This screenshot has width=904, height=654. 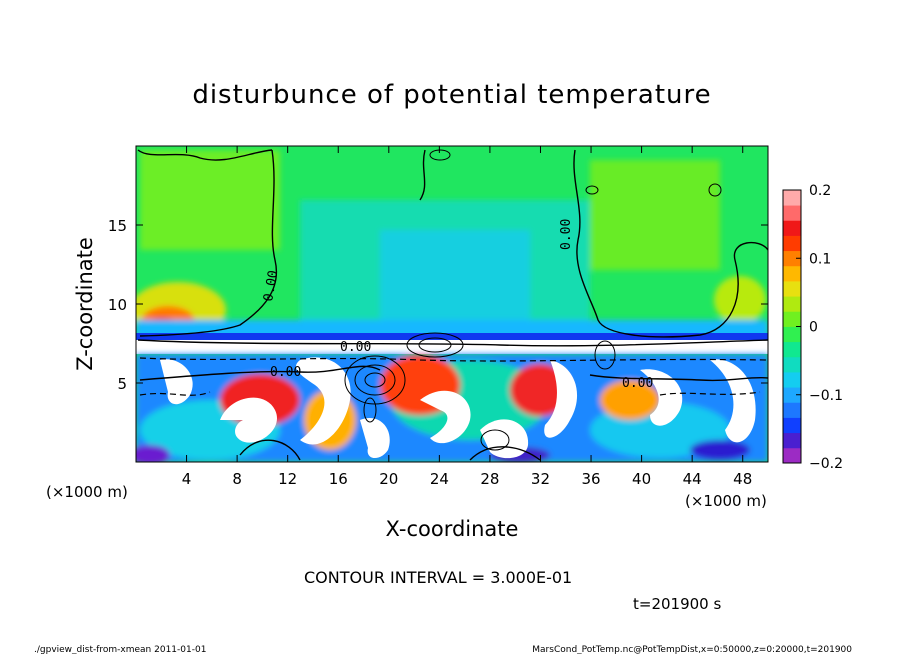 What do you see at coordinates (489, 479) in the screenshot?
I see `x-tick-label-6: 28` at bounding box center [489, 479].